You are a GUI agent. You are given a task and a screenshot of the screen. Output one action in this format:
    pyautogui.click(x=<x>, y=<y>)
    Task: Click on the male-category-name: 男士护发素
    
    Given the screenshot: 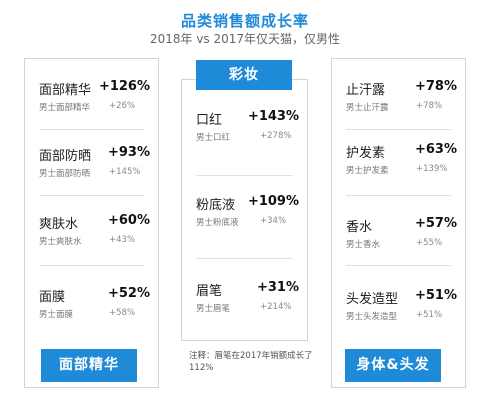 What is the action you would take?
    pyautogui.click(x=367, y=171)
    